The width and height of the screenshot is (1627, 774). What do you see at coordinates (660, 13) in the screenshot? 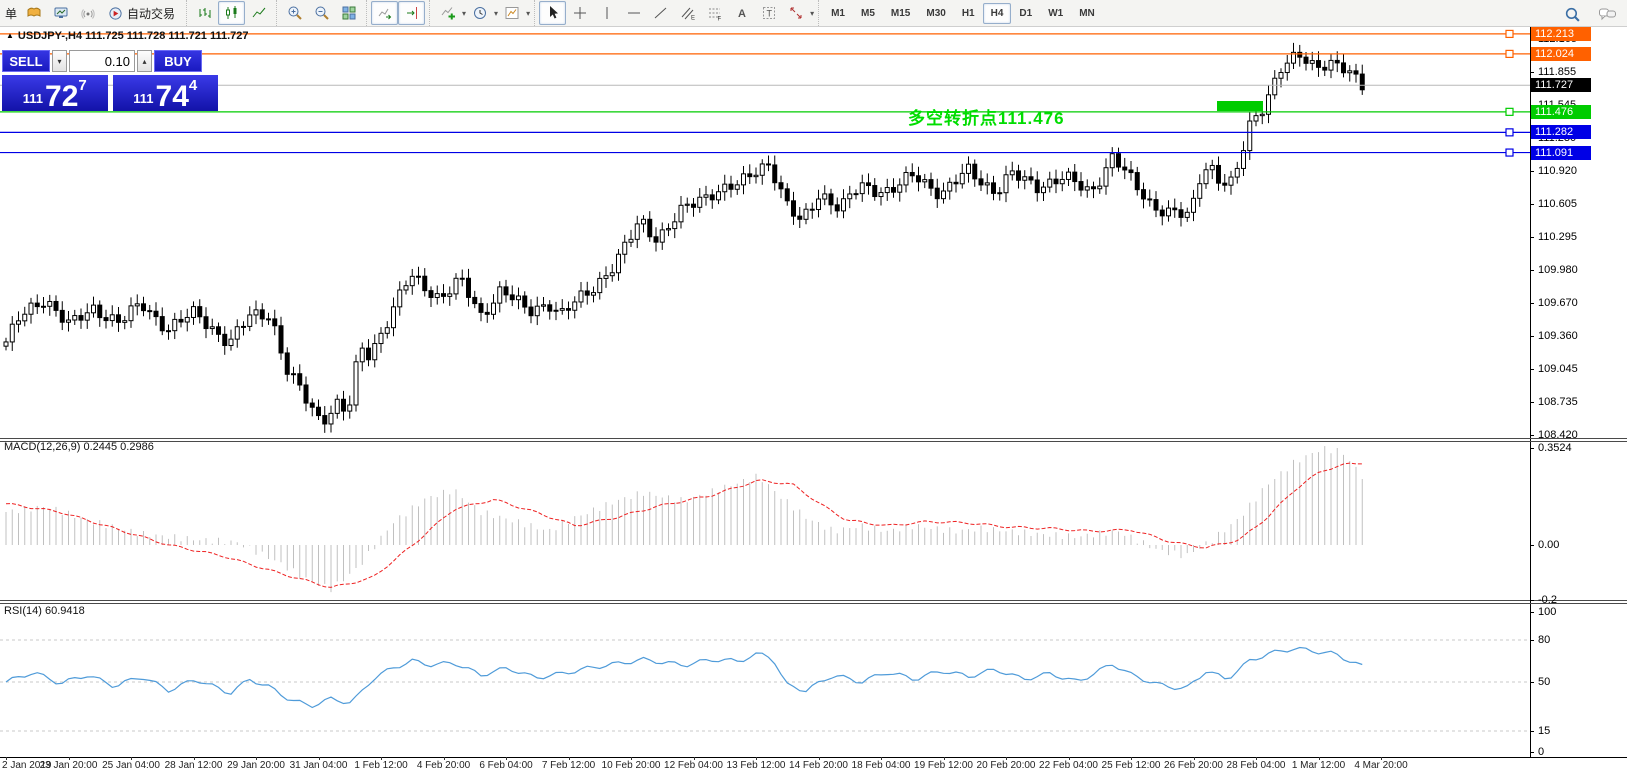
I see `trendline-icon` at bounding box center [660, 13].